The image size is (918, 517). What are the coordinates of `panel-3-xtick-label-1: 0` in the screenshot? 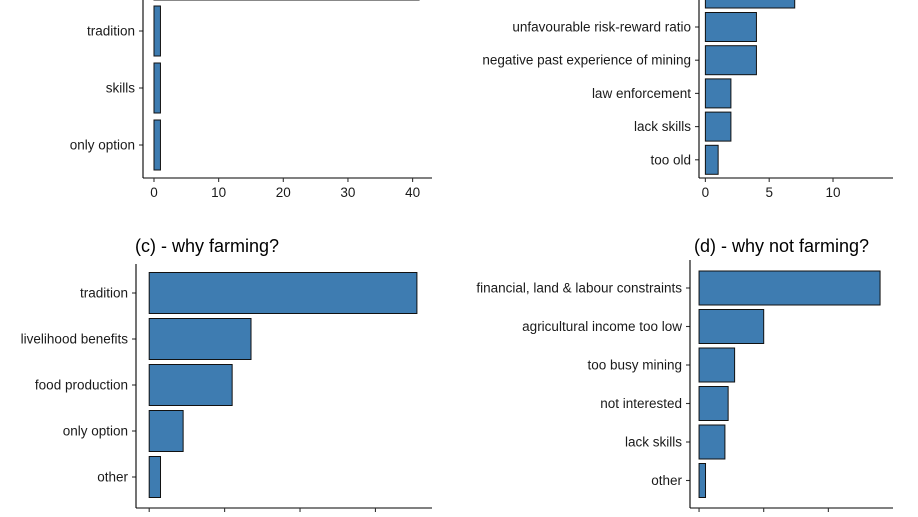 It's located at (149, 516).